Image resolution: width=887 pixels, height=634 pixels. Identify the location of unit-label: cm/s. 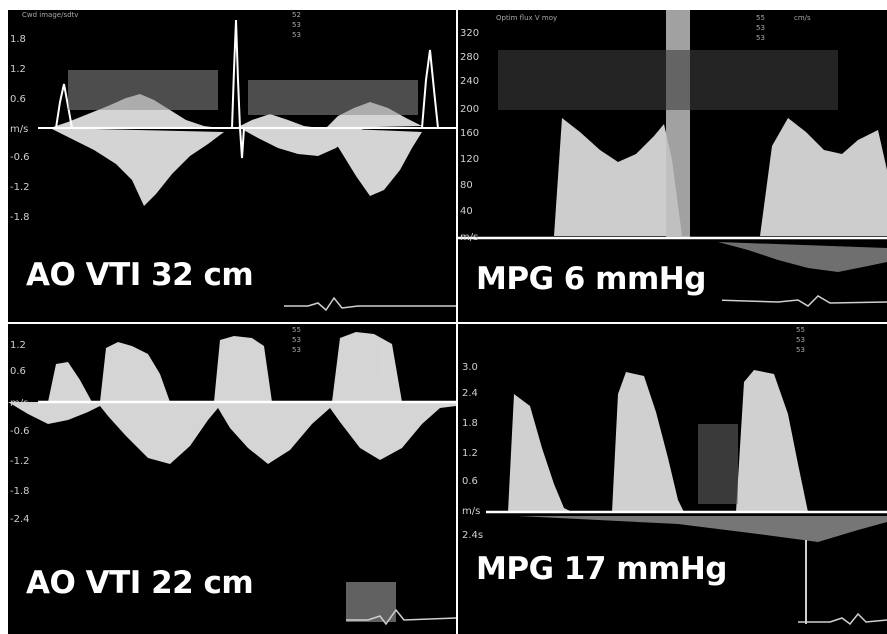
(802, 18).